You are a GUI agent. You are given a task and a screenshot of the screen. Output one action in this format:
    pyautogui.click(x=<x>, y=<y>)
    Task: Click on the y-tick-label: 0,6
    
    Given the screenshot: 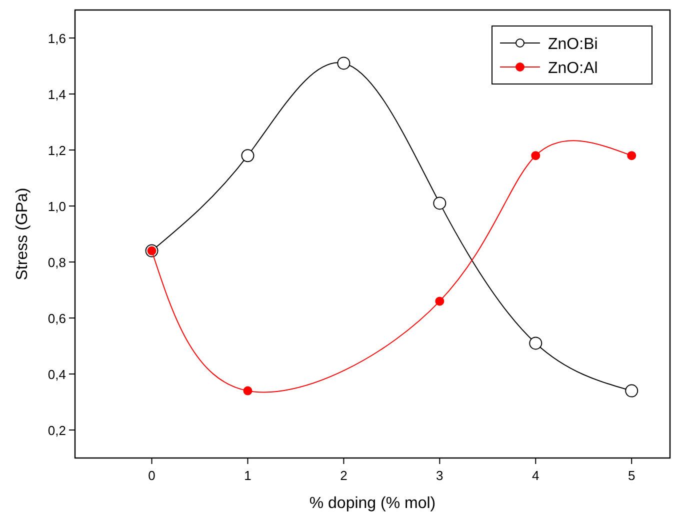 What is the action you would take?
    pyautogui.click(x=57, y=318)
    